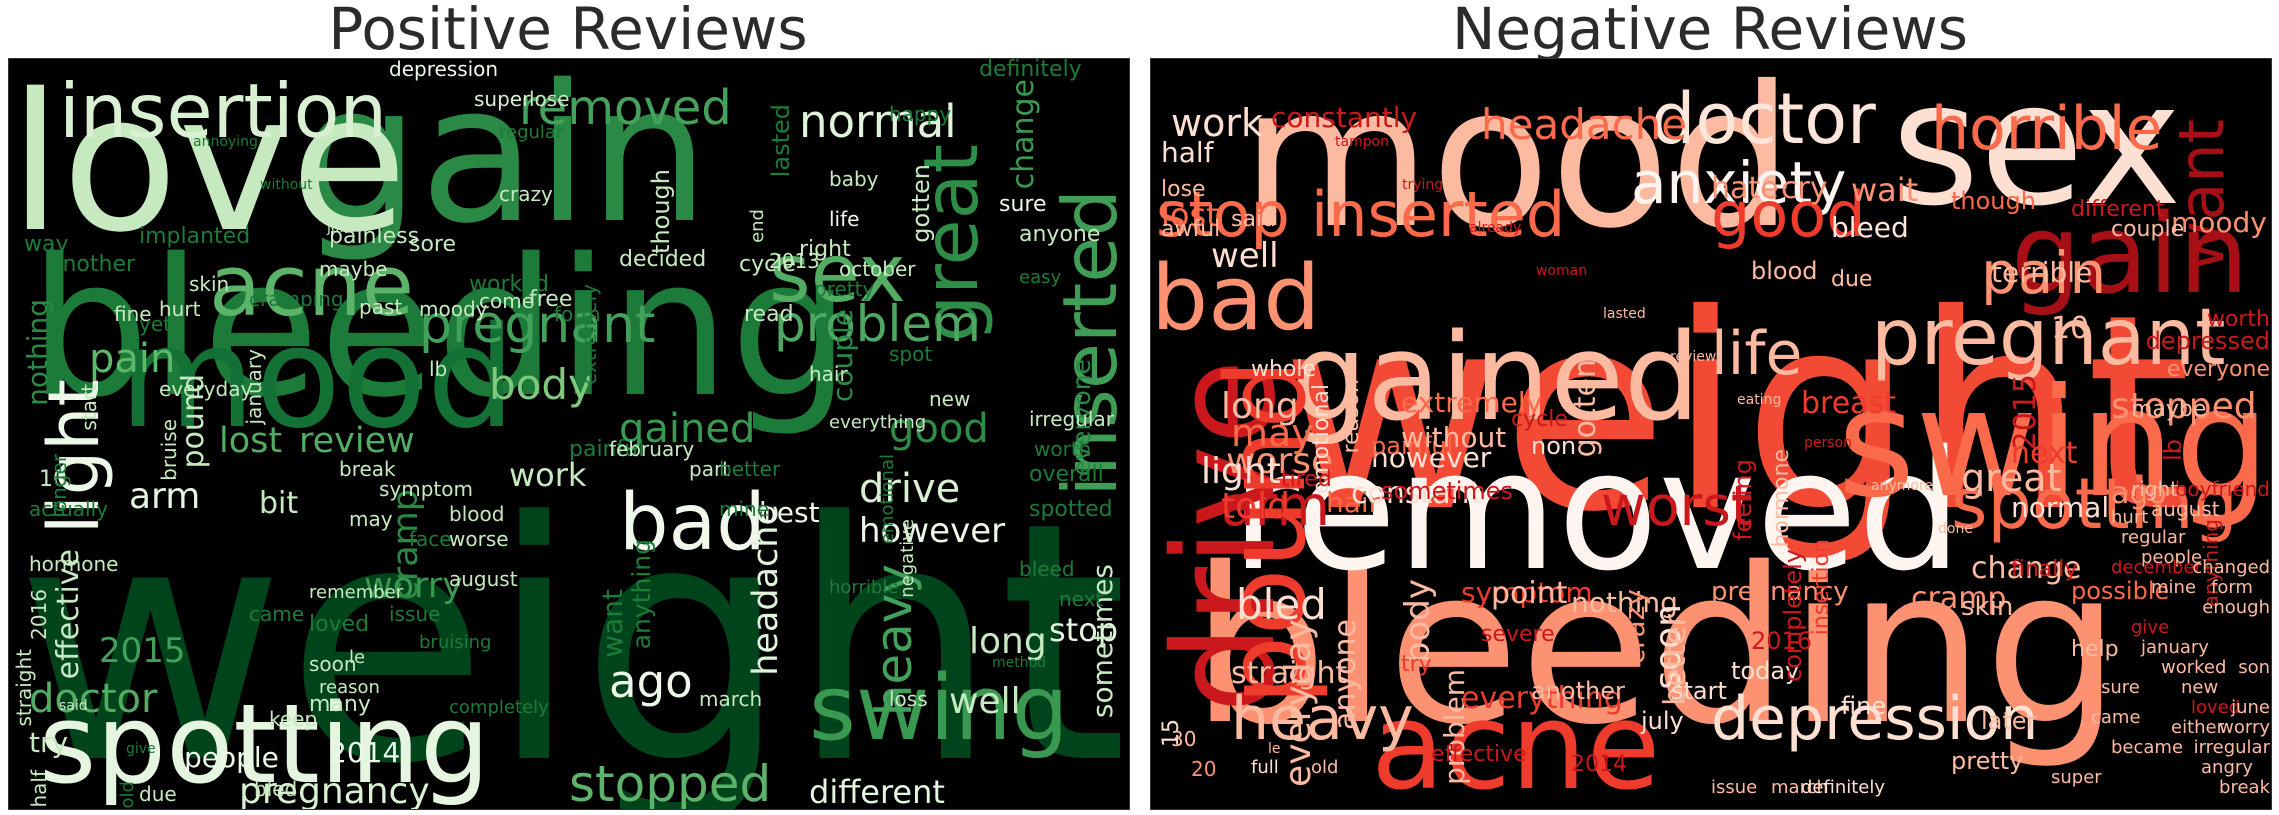  Describe the element at coordinates (426, 489) in the screenshot. I see `word-symptom: symptom` at that location.